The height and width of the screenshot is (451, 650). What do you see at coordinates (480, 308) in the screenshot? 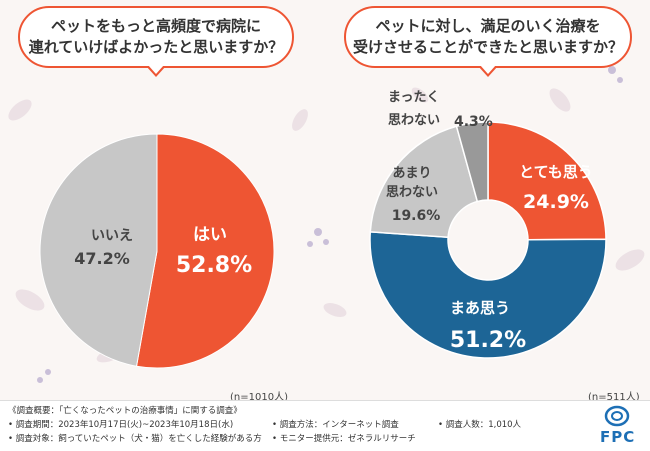
I see `slice-label-somewhat: まあ思う` at bounding box center [480, 308].